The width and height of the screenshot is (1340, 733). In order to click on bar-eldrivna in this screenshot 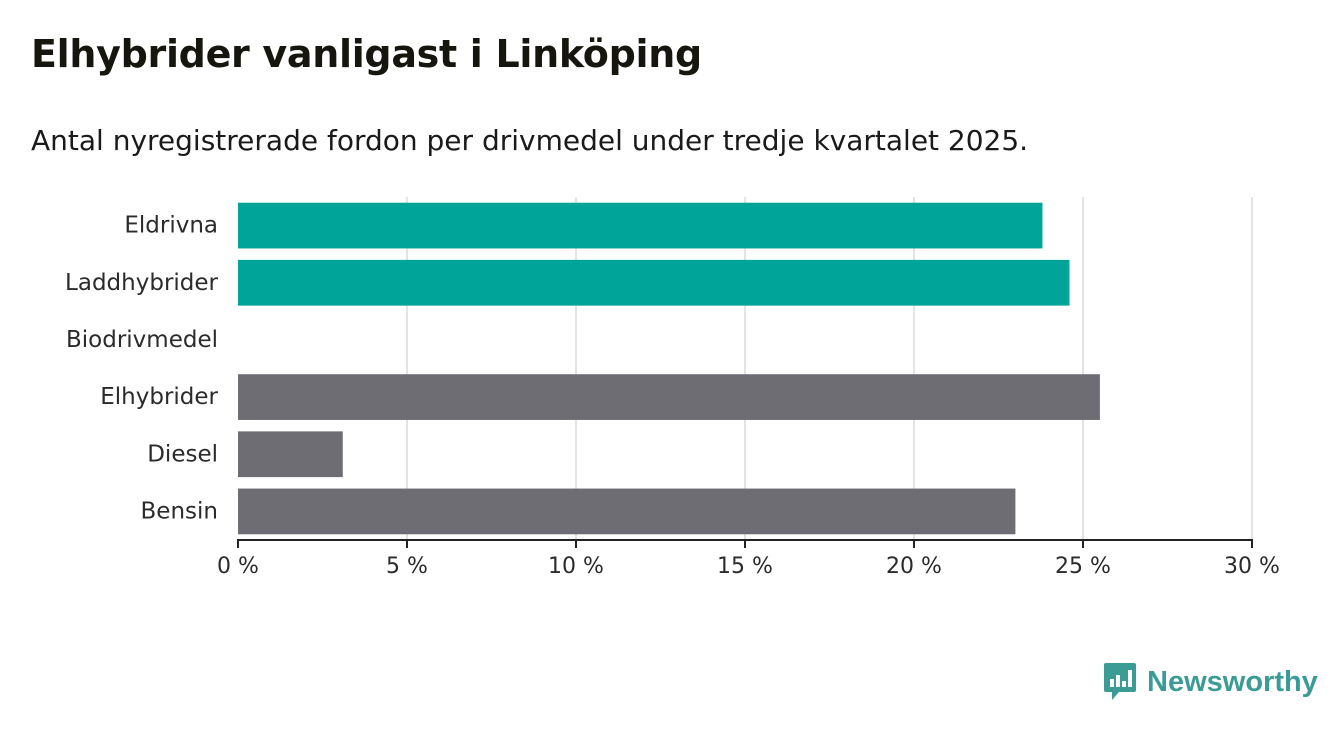, I will do `click(640, 225)`.